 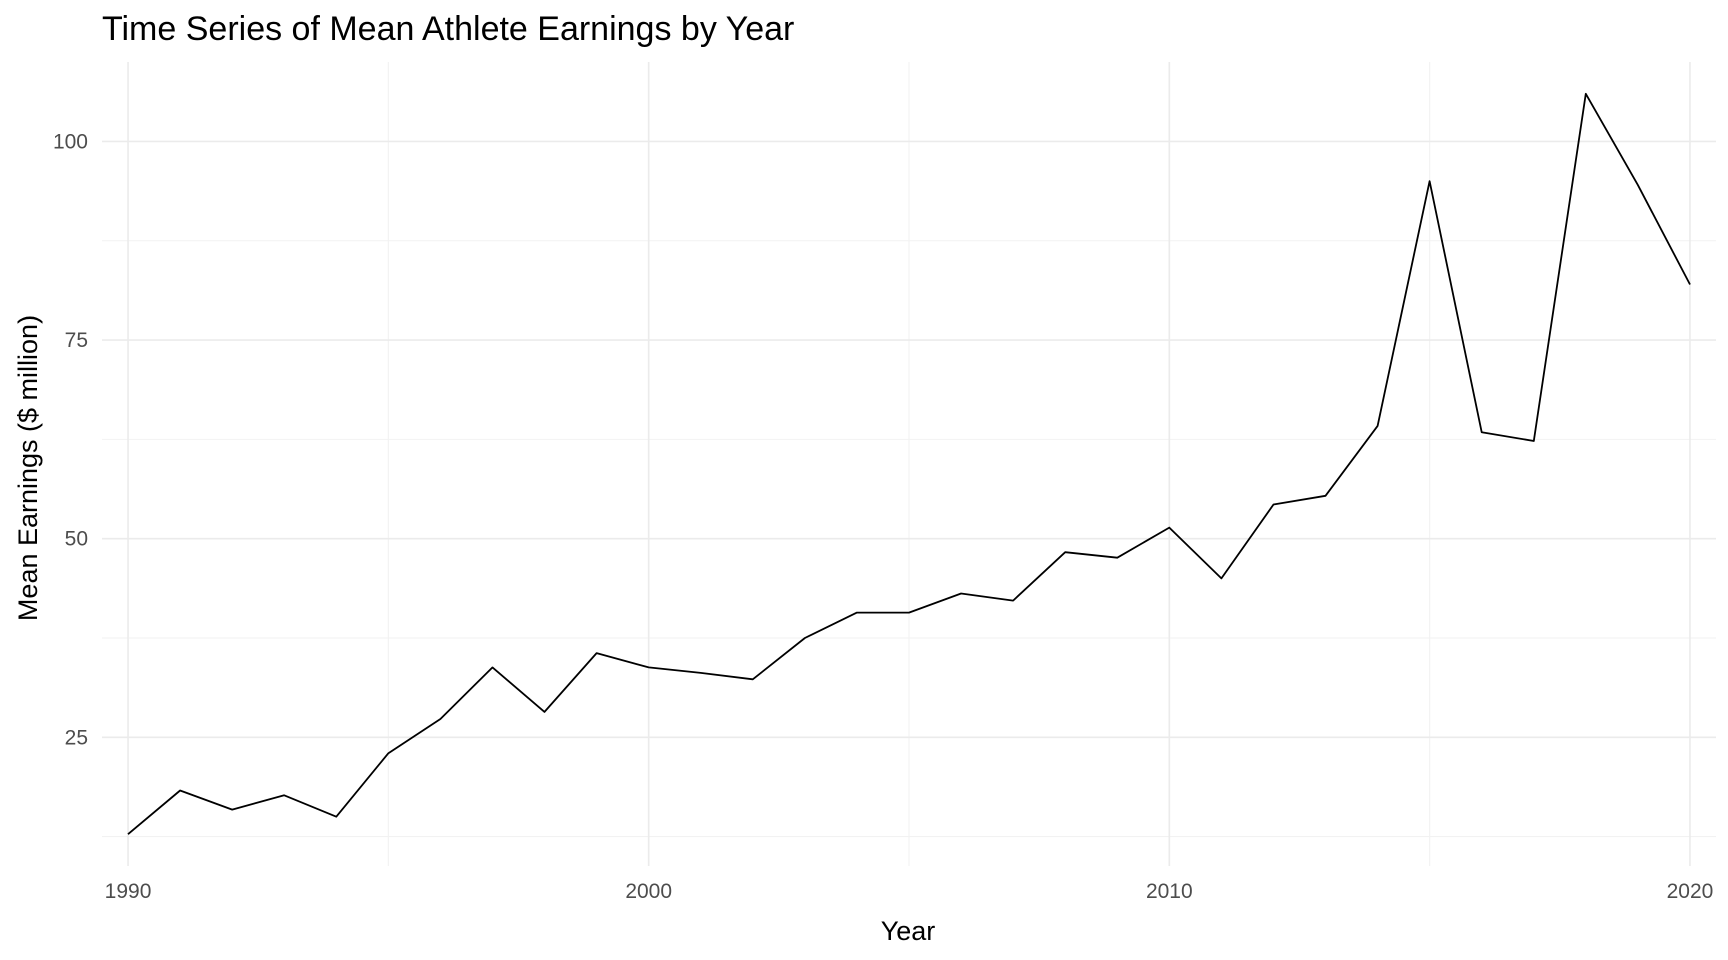 I want to click on x-axis-title: Year, so click(x=908, y=931).